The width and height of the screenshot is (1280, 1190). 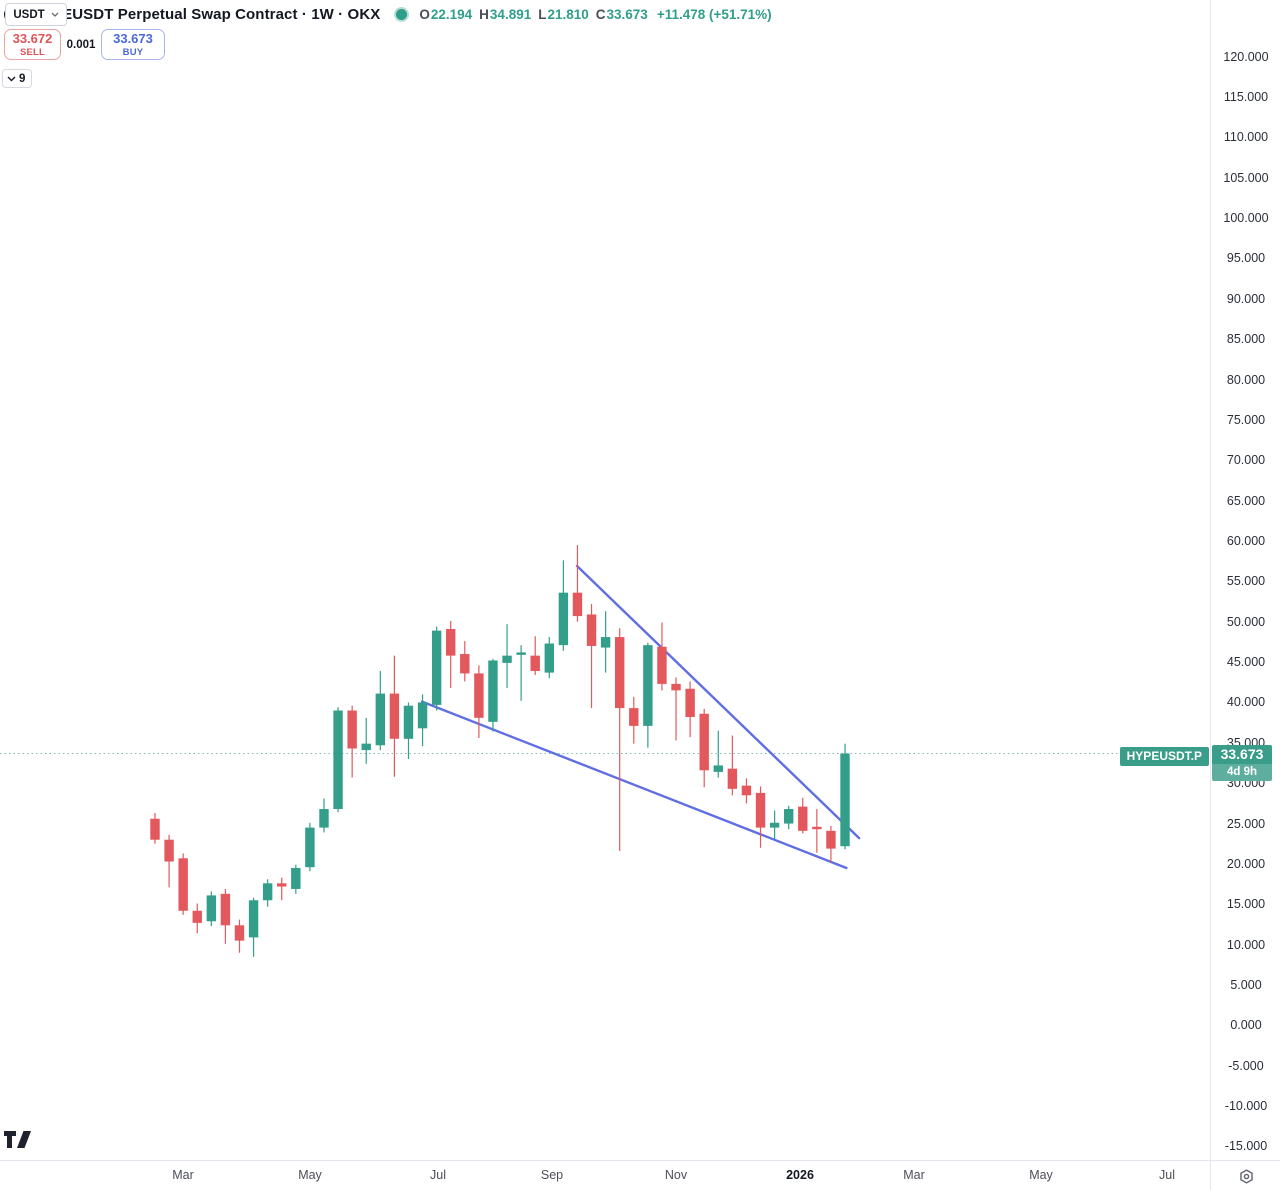 What do you see at coordinates (451, 14) in the screenshot?
I see `open-value: 22.194` at bounding box center [451, 14].